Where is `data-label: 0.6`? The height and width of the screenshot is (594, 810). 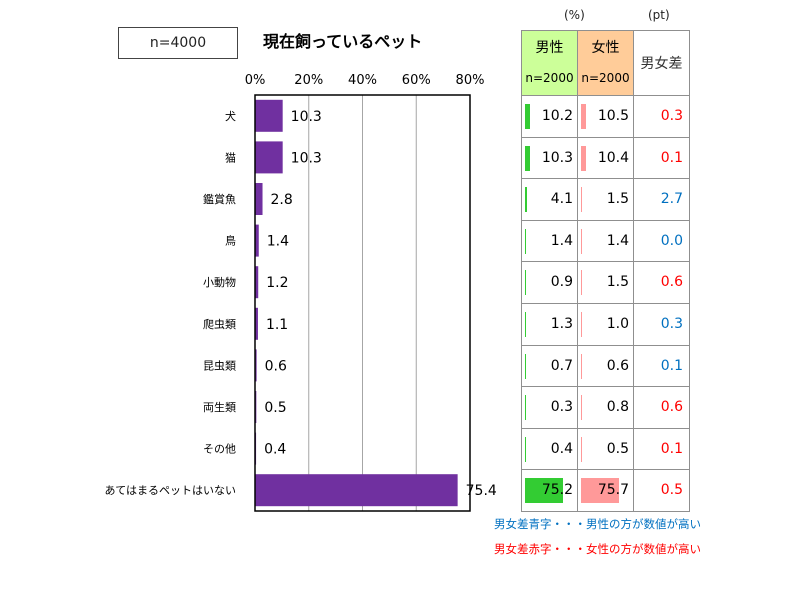 data-label: 0.6 is located at coordinates (276, 366).